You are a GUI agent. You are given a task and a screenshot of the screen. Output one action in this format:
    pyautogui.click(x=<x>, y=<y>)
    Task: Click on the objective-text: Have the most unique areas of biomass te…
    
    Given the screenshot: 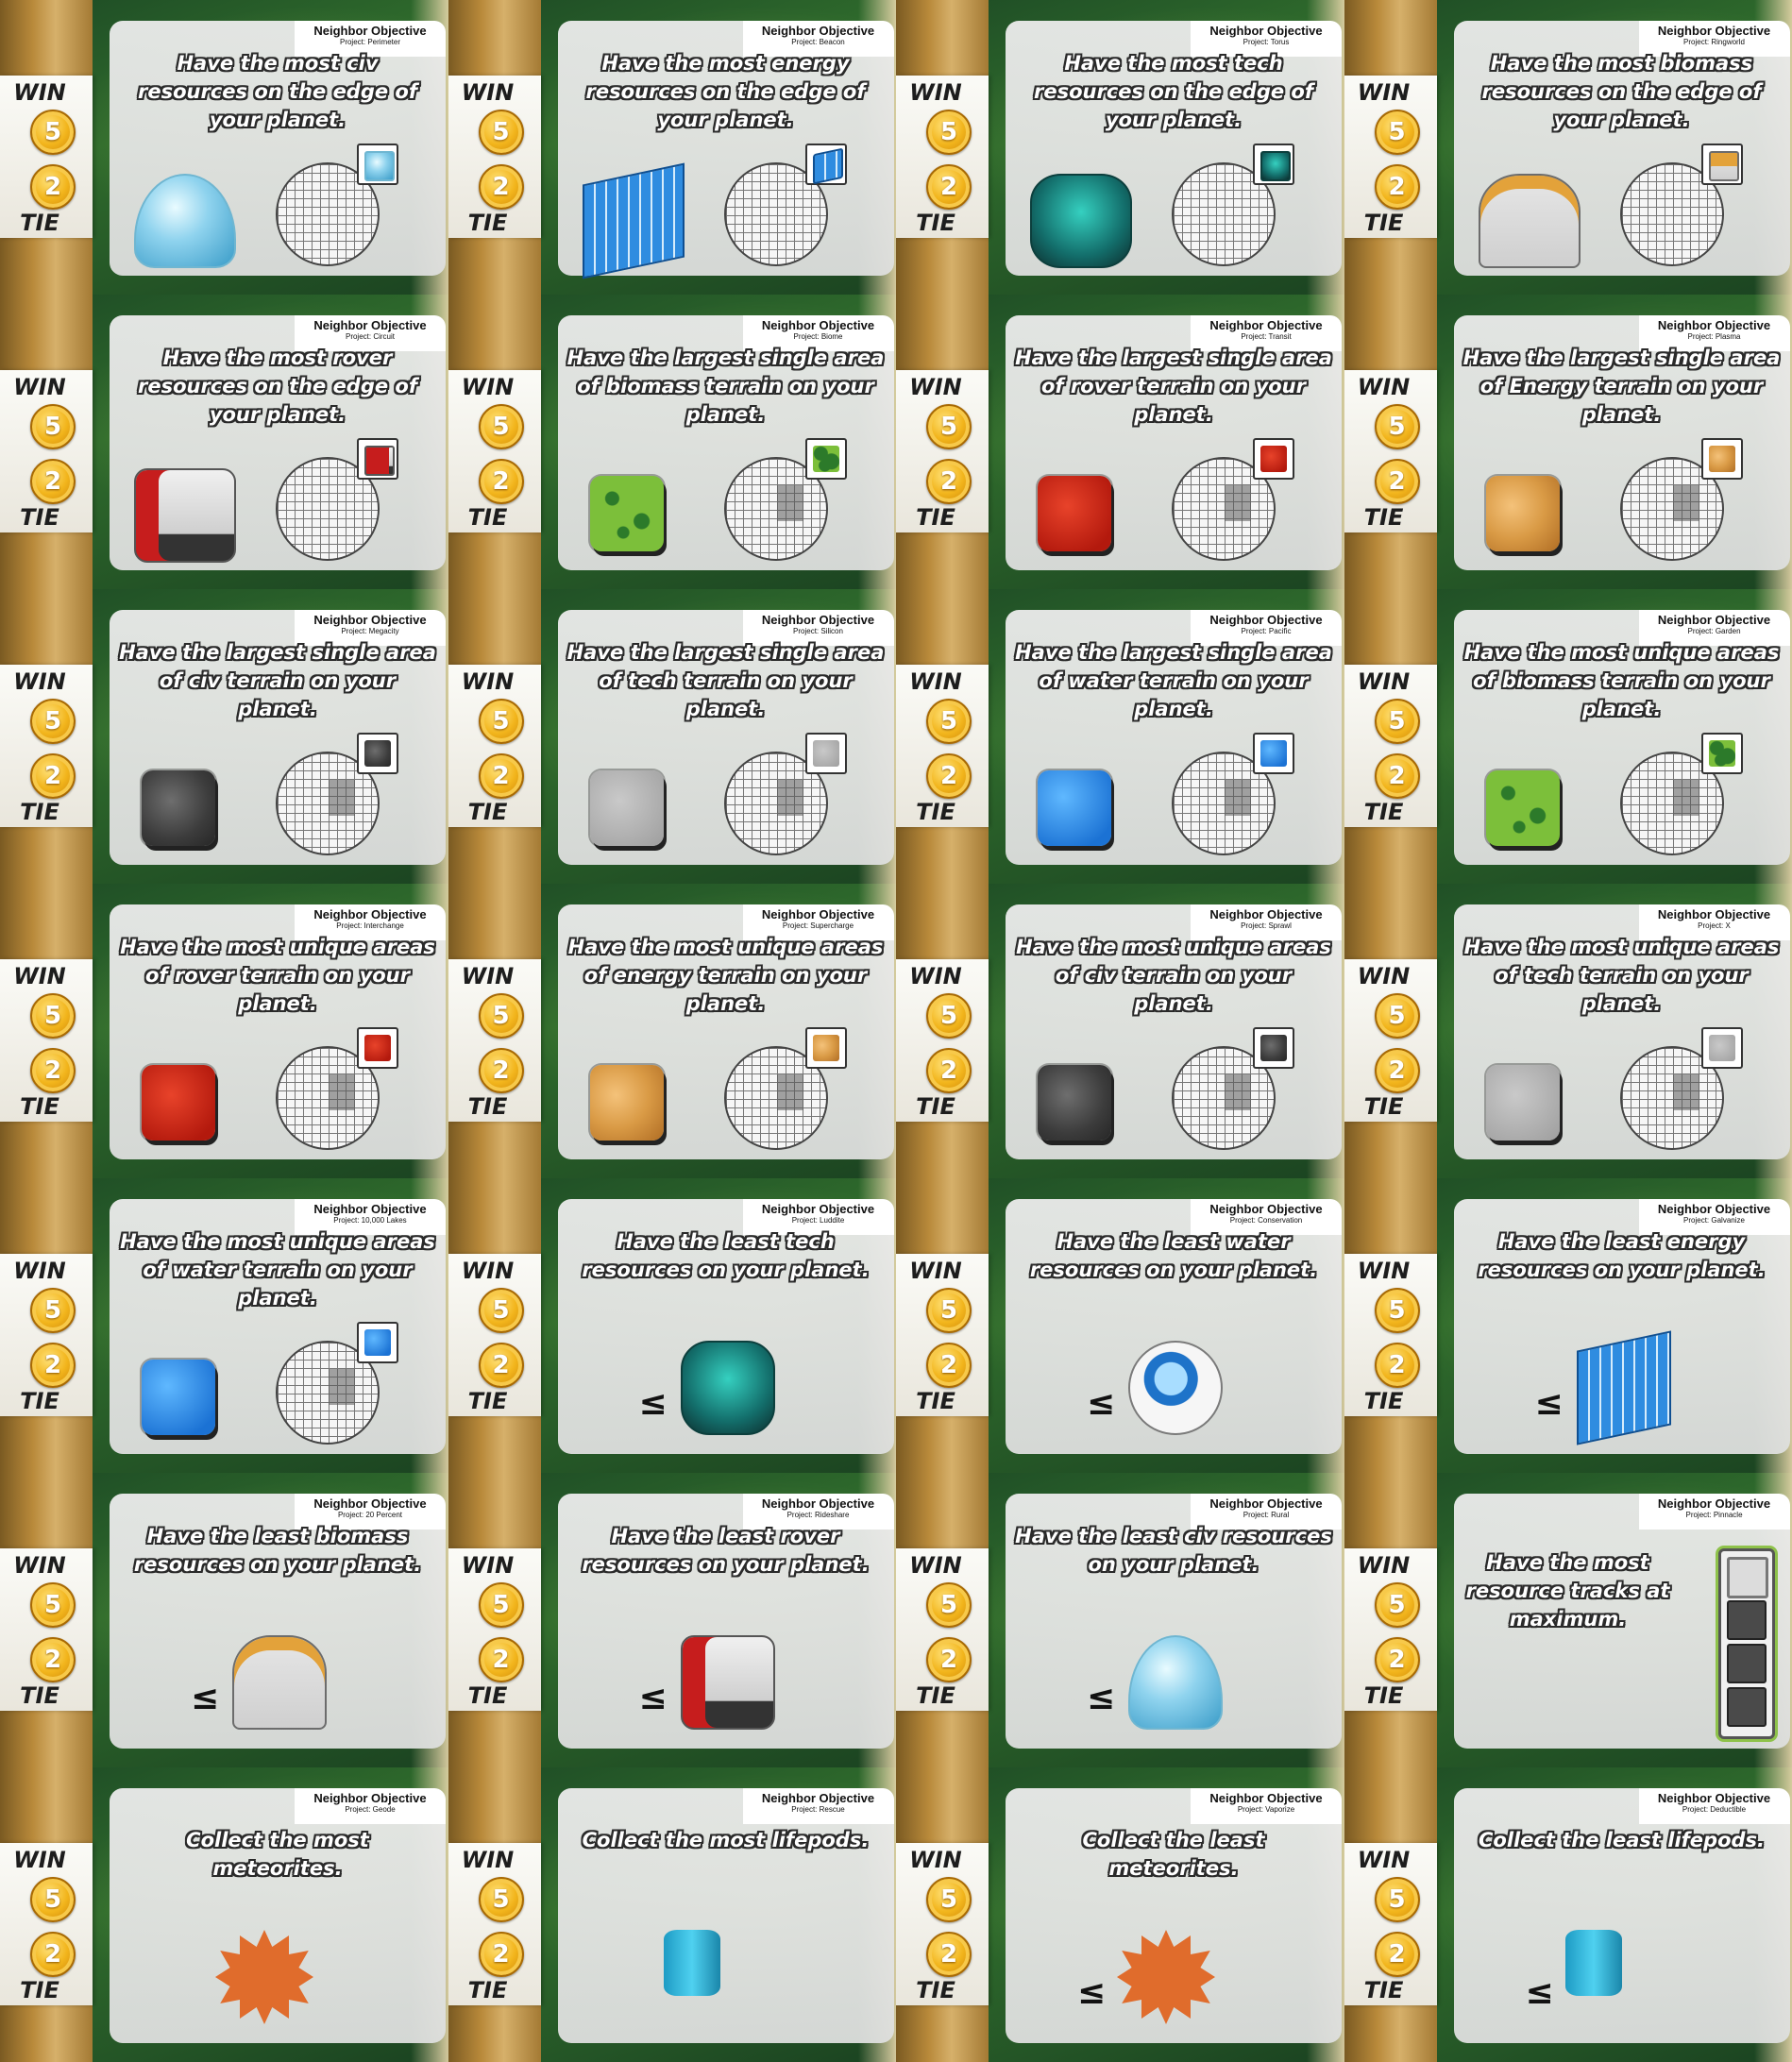 What is the action you would take?
    pyautogui.click(x=1622, y=680)
    